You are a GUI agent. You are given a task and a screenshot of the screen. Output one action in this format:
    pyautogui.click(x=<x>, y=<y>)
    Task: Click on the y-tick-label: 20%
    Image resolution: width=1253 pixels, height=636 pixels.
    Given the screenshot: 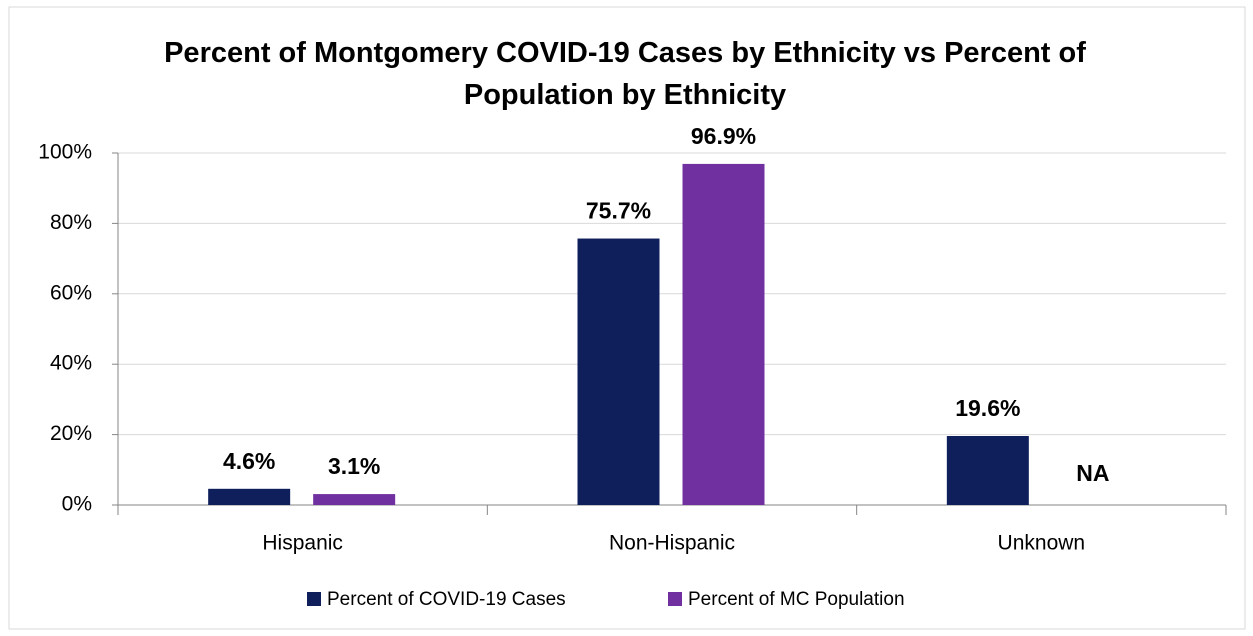 What is the action you would take?
    pyautogui.click(x=71, y=433)
    